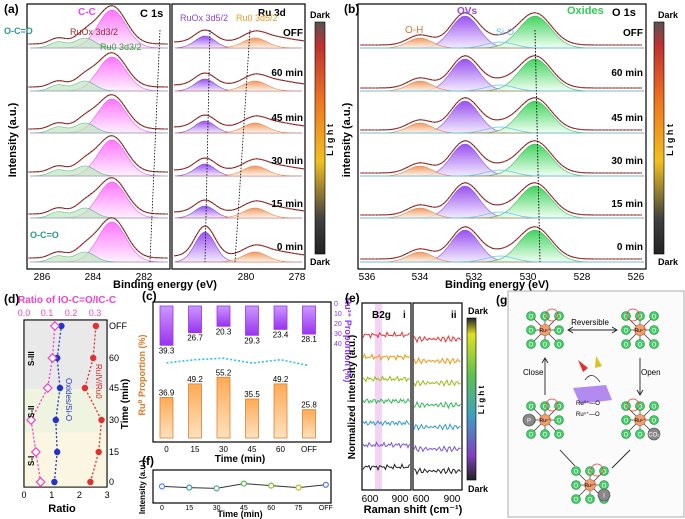  What do you see at coordinates (242, 486) in the screenshot?
I see `f-frame` at bounding box center [242, 486].